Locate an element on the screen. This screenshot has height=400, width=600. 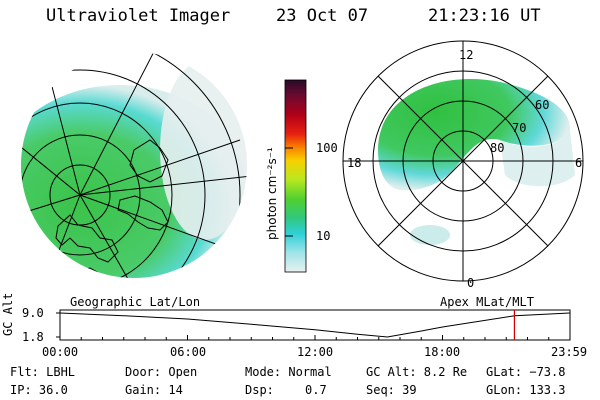
colorbar-tick-100: 100 is located at coordinates (327, 148).